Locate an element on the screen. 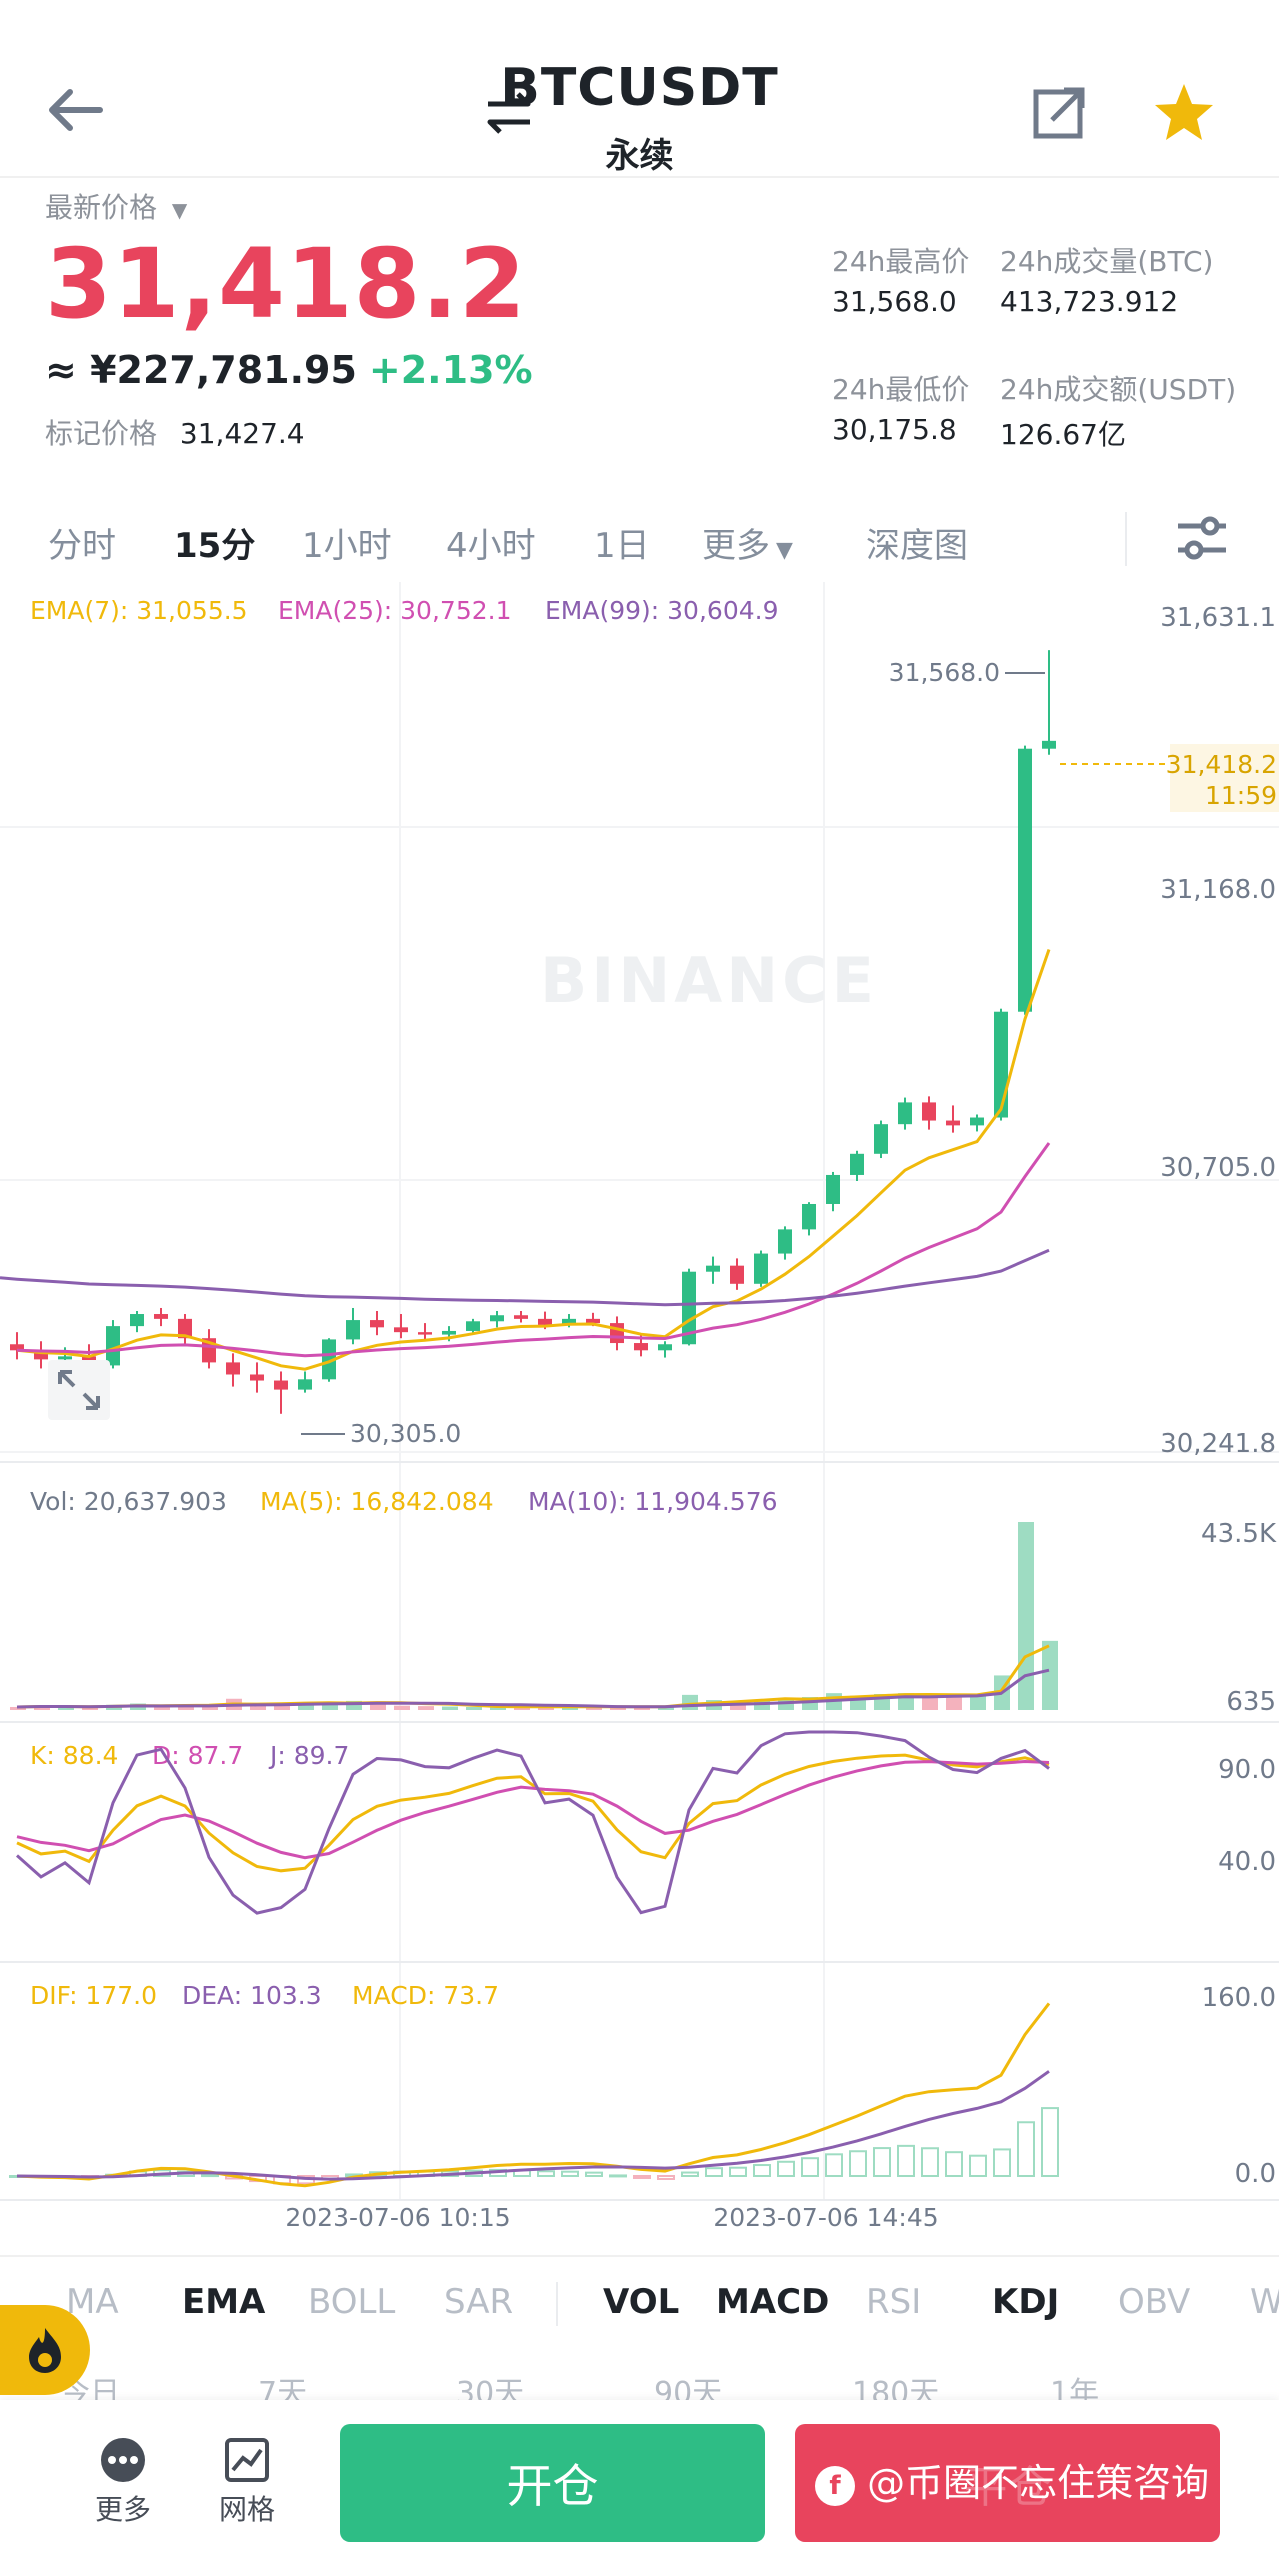 The width and height of the screenshot is (1279, 2555). tab-15m: 15分 is located at coordinates (215, 546).